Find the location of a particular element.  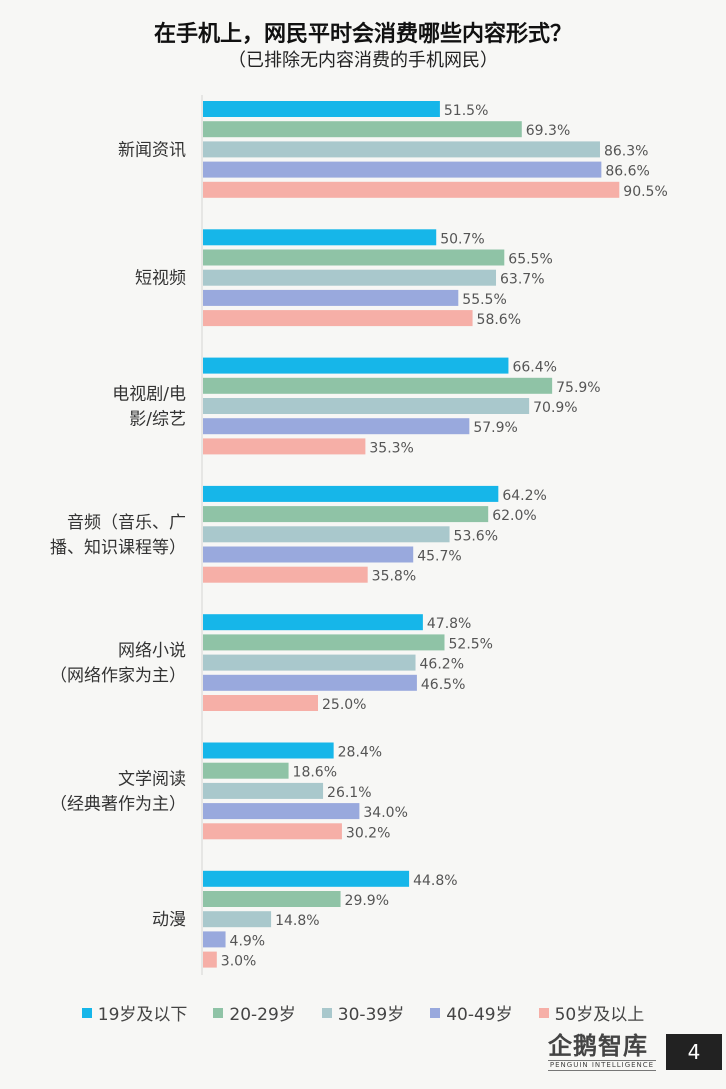

data-label: 62.0% is located at coordinates (514, 516).